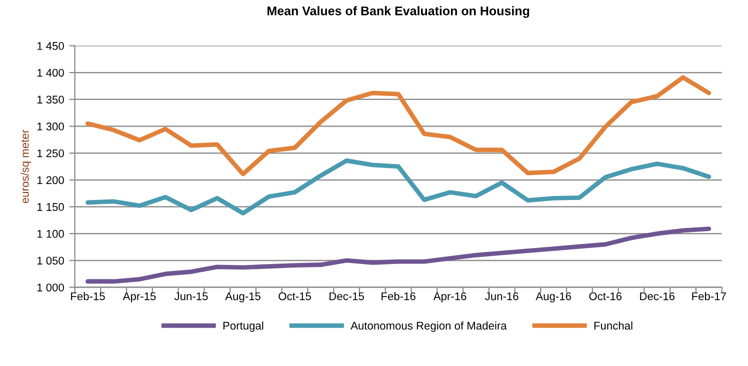  Describe the element at coordinates (657, 296) in the screenshot. I see `x-tick-label: Dec-16` at that location.